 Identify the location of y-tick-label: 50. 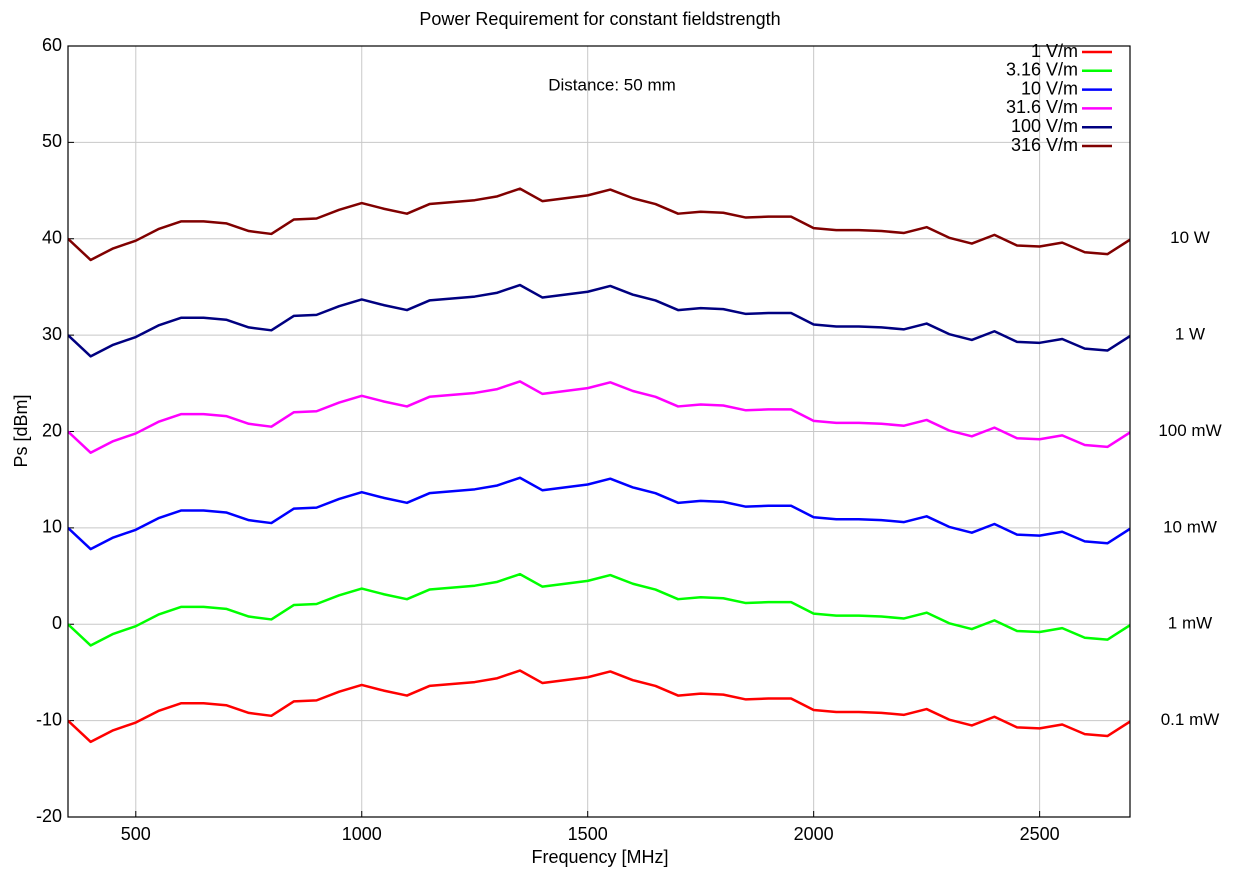
(52, 141).